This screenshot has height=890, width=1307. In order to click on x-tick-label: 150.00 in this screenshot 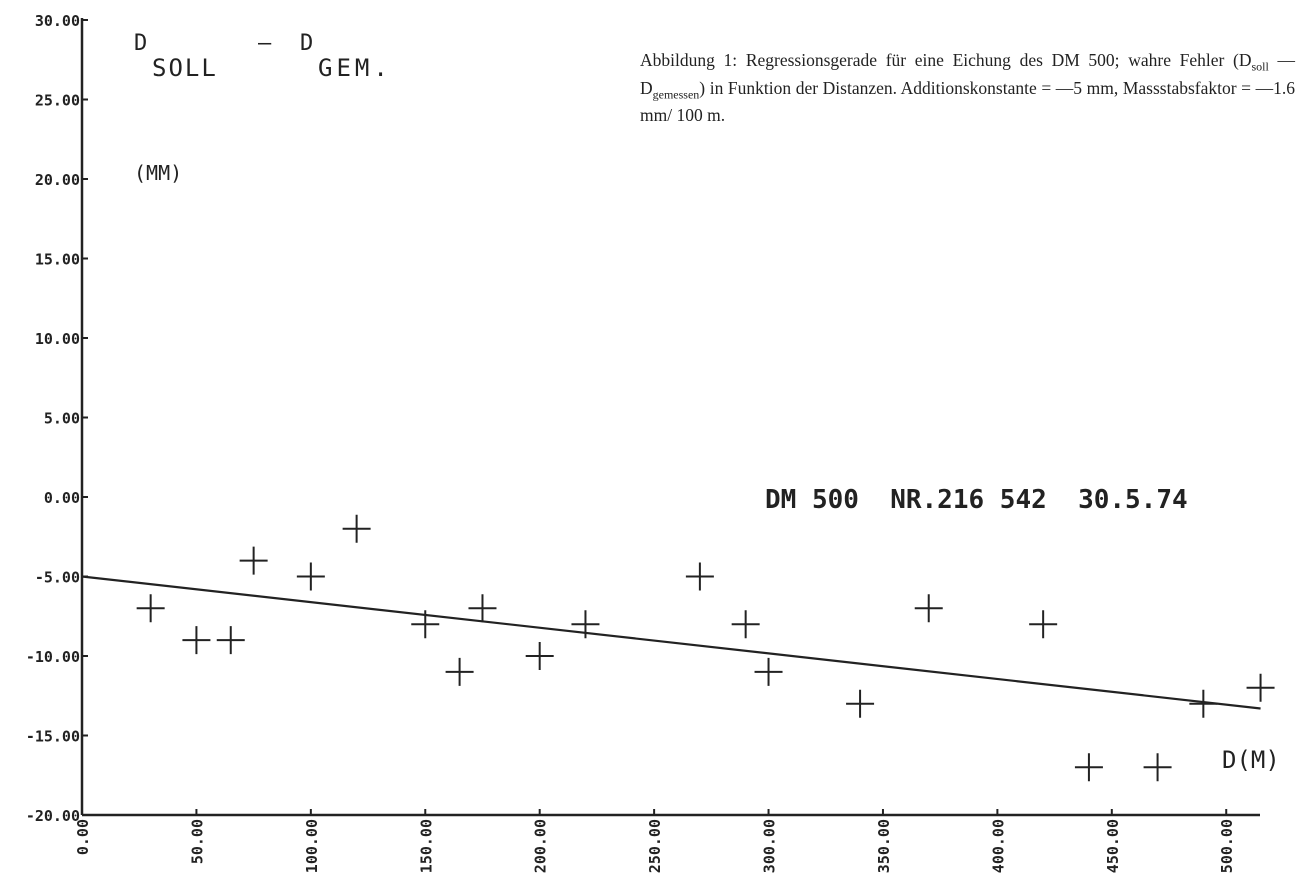, I will do `click(426, 846)`.